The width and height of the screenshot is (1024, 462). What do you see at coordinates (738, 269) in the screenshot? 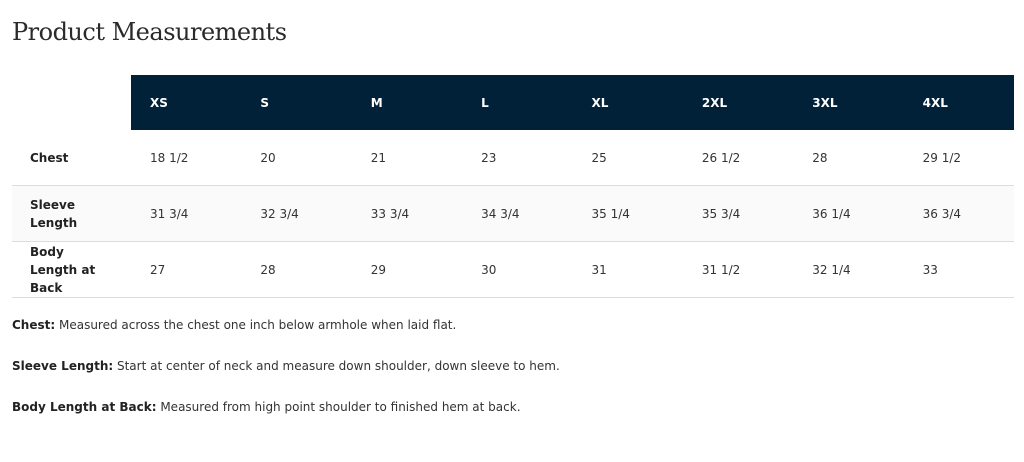
I see `measurement-cell: 31 1/2` at bounding box center [738, 269].